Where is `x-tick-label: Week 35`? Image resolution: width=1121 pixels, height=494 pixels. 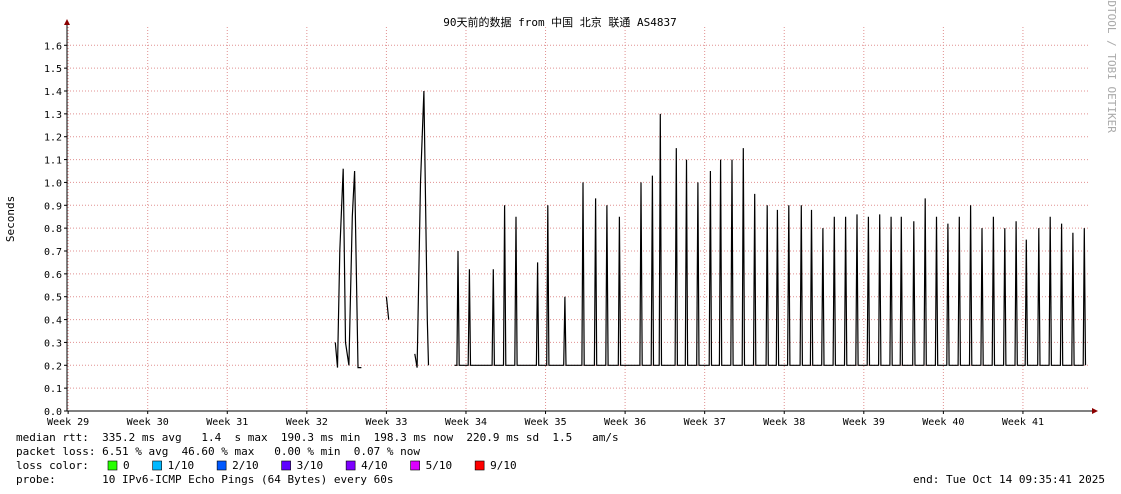
x-tick-label: Week 35 is located at coordinates (545, 422).